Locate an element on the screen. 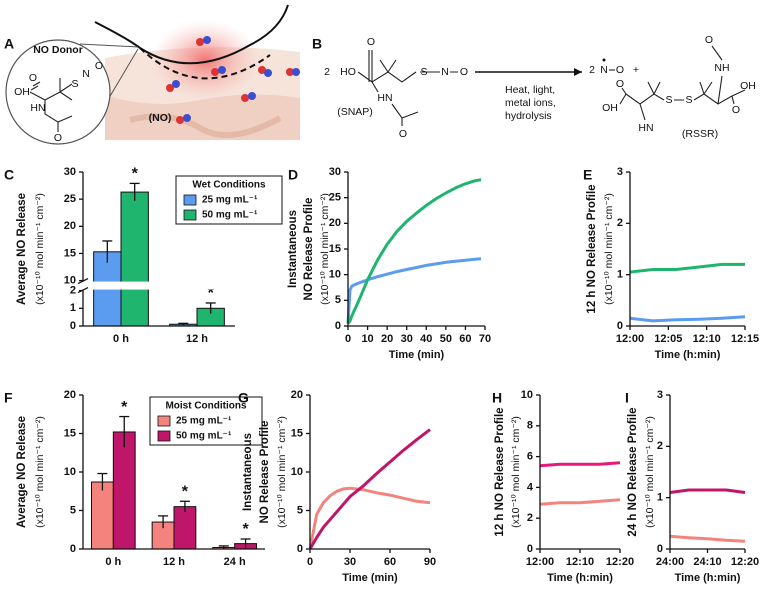 This screenshot has height=590, width=760. x-tick-label: 12:00 is located at coordinates (540, 562).